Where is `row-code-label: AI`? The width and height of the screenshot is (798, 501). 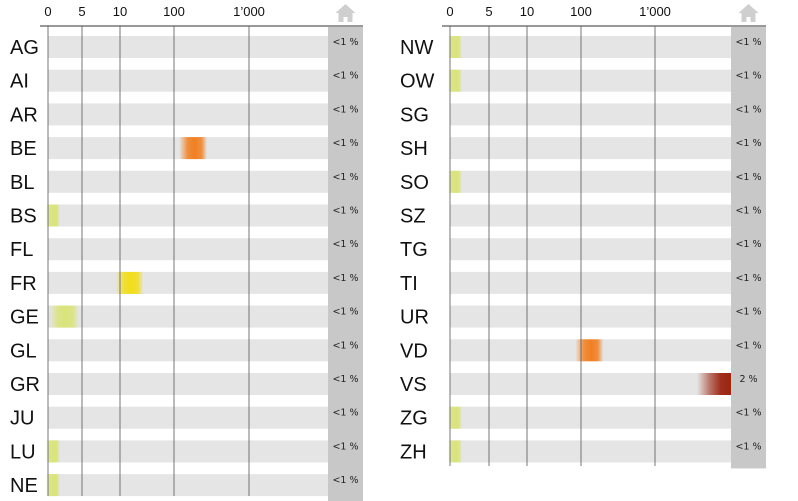 row-code-label: AI is located at coordinates (19, 82).